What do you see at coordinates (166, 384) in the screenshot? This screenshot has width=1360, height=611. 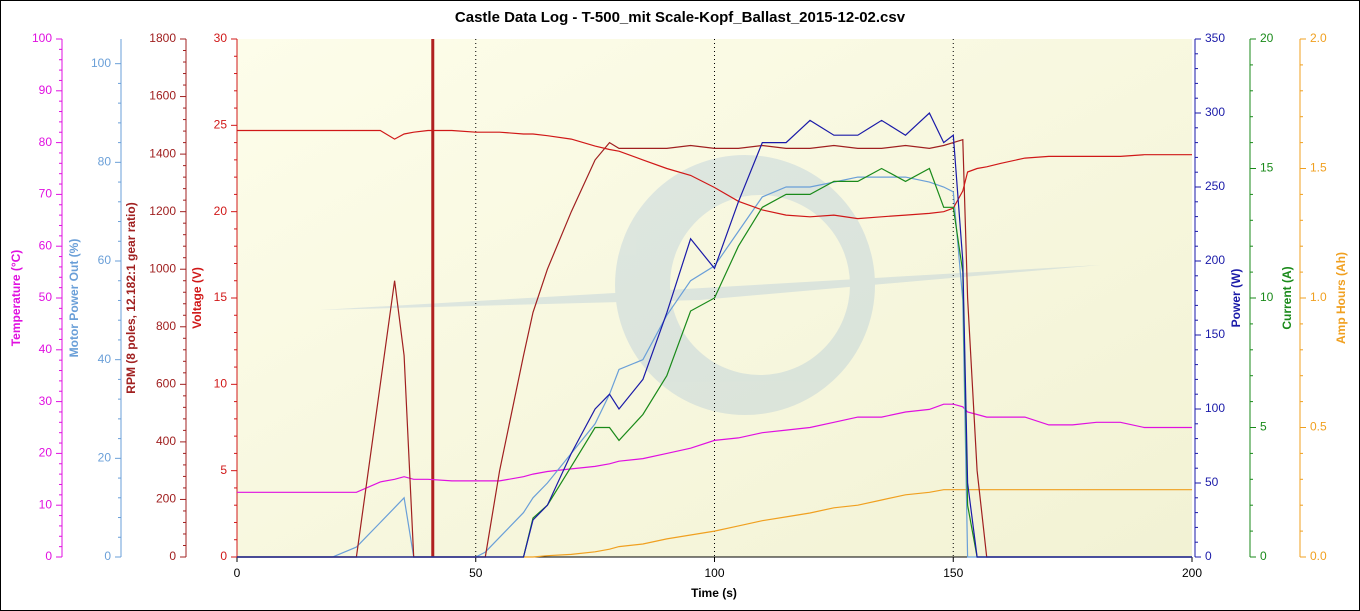 I see `y-tick-label: 600` at bounding box center [166, 384].